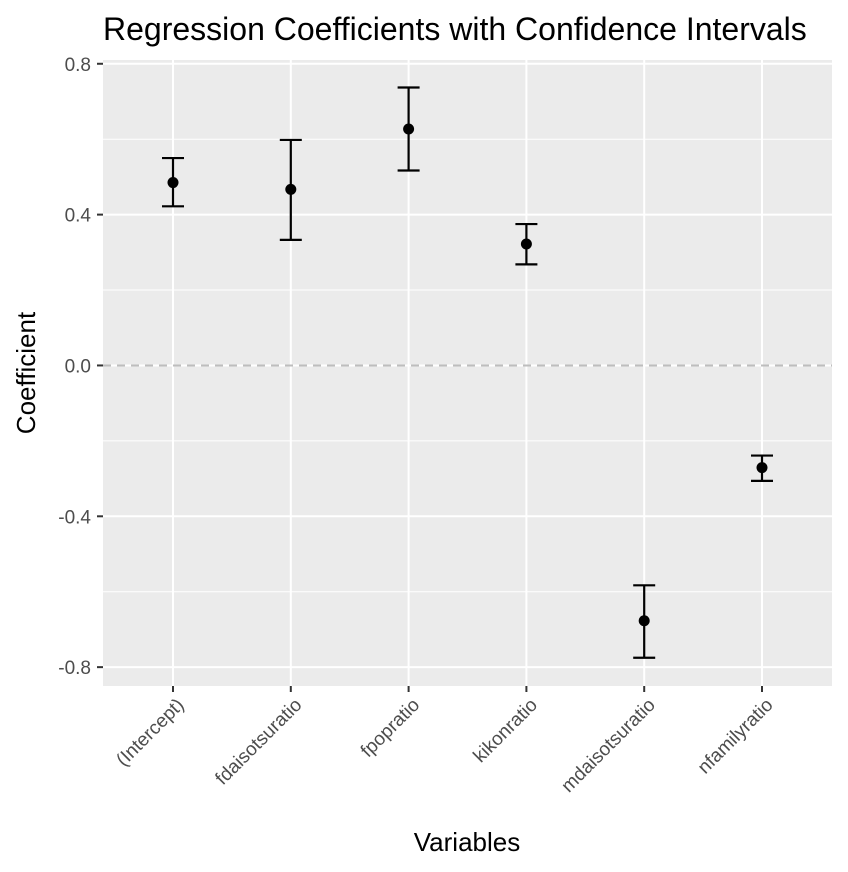 This screenshot has width=848, height=872. I want to click on x-tick-label: nfamilyratio, so click(736, 737).